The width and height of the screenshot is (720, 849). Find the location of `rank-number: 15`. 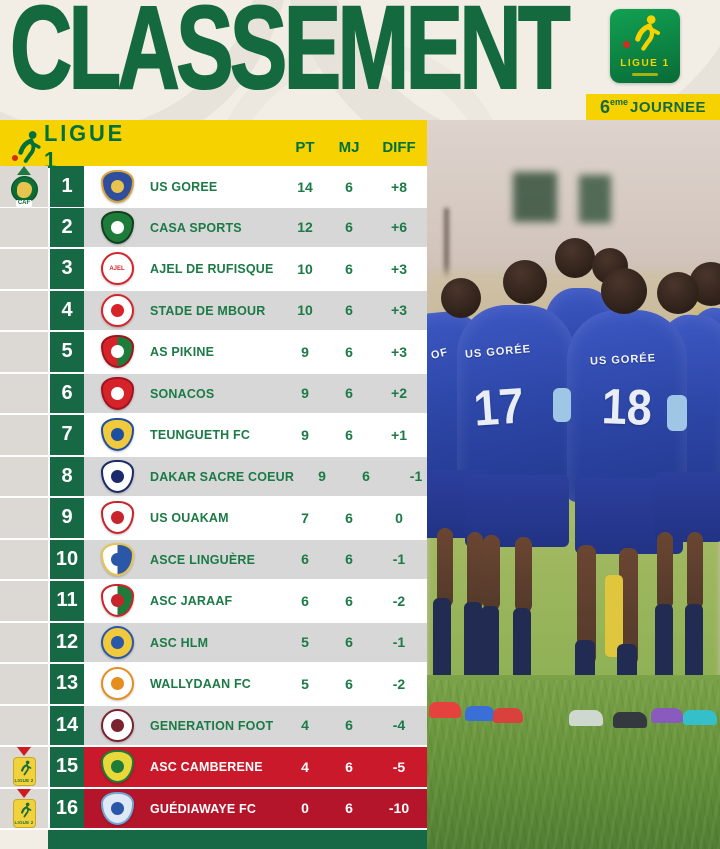

rank-number: 15 is located at coordinates (67, 766).